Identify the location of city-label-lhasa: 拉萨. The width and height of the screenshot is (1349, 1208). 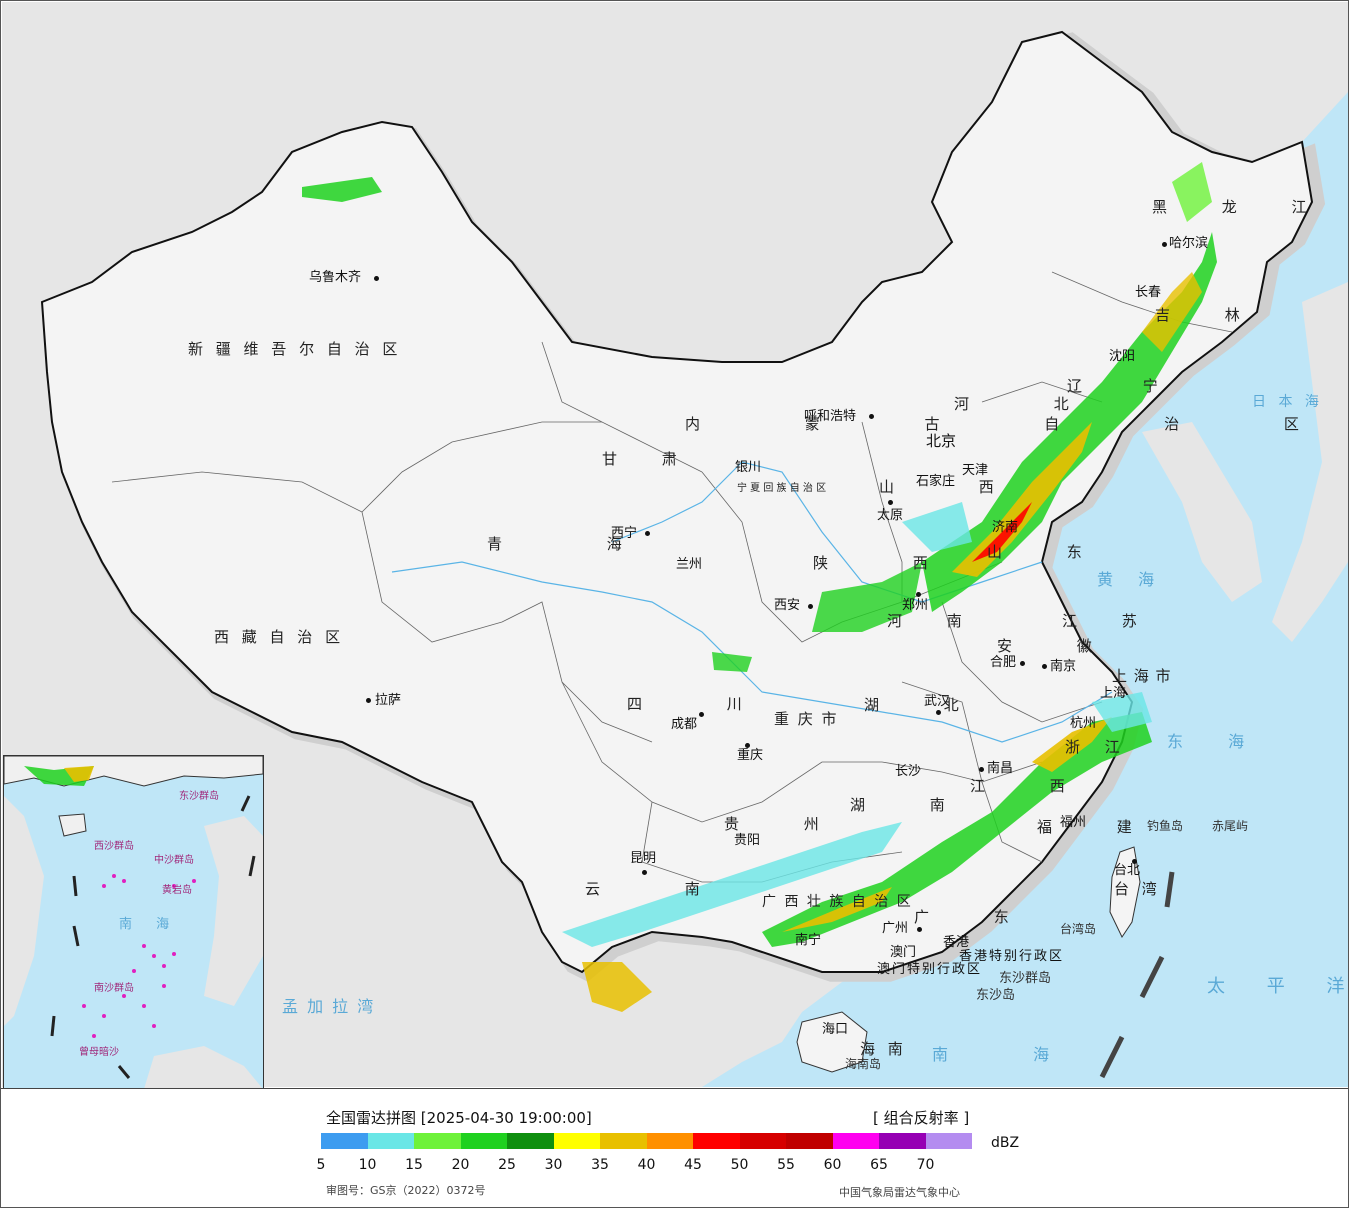
(388, 700).